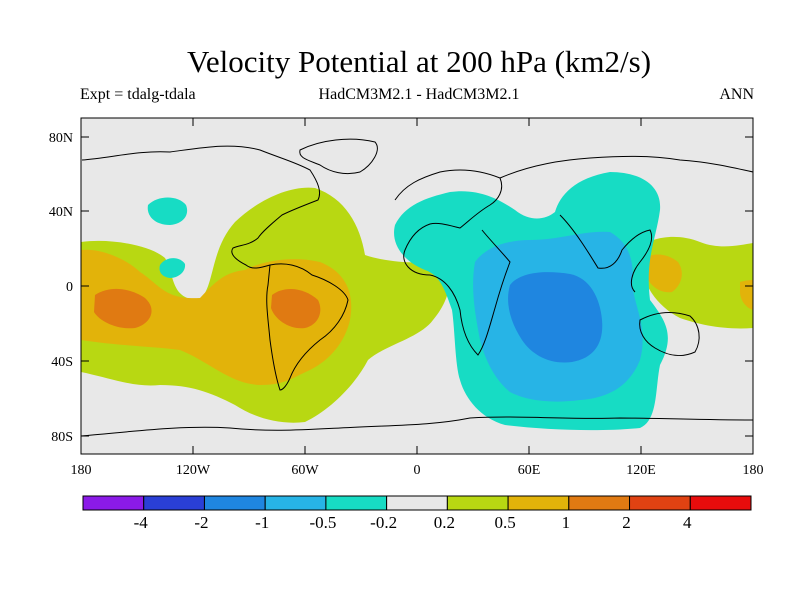  Describe the element at coordinates (322, 522) in the screenshot. I see `colorbar-label: -0.5` at that location.